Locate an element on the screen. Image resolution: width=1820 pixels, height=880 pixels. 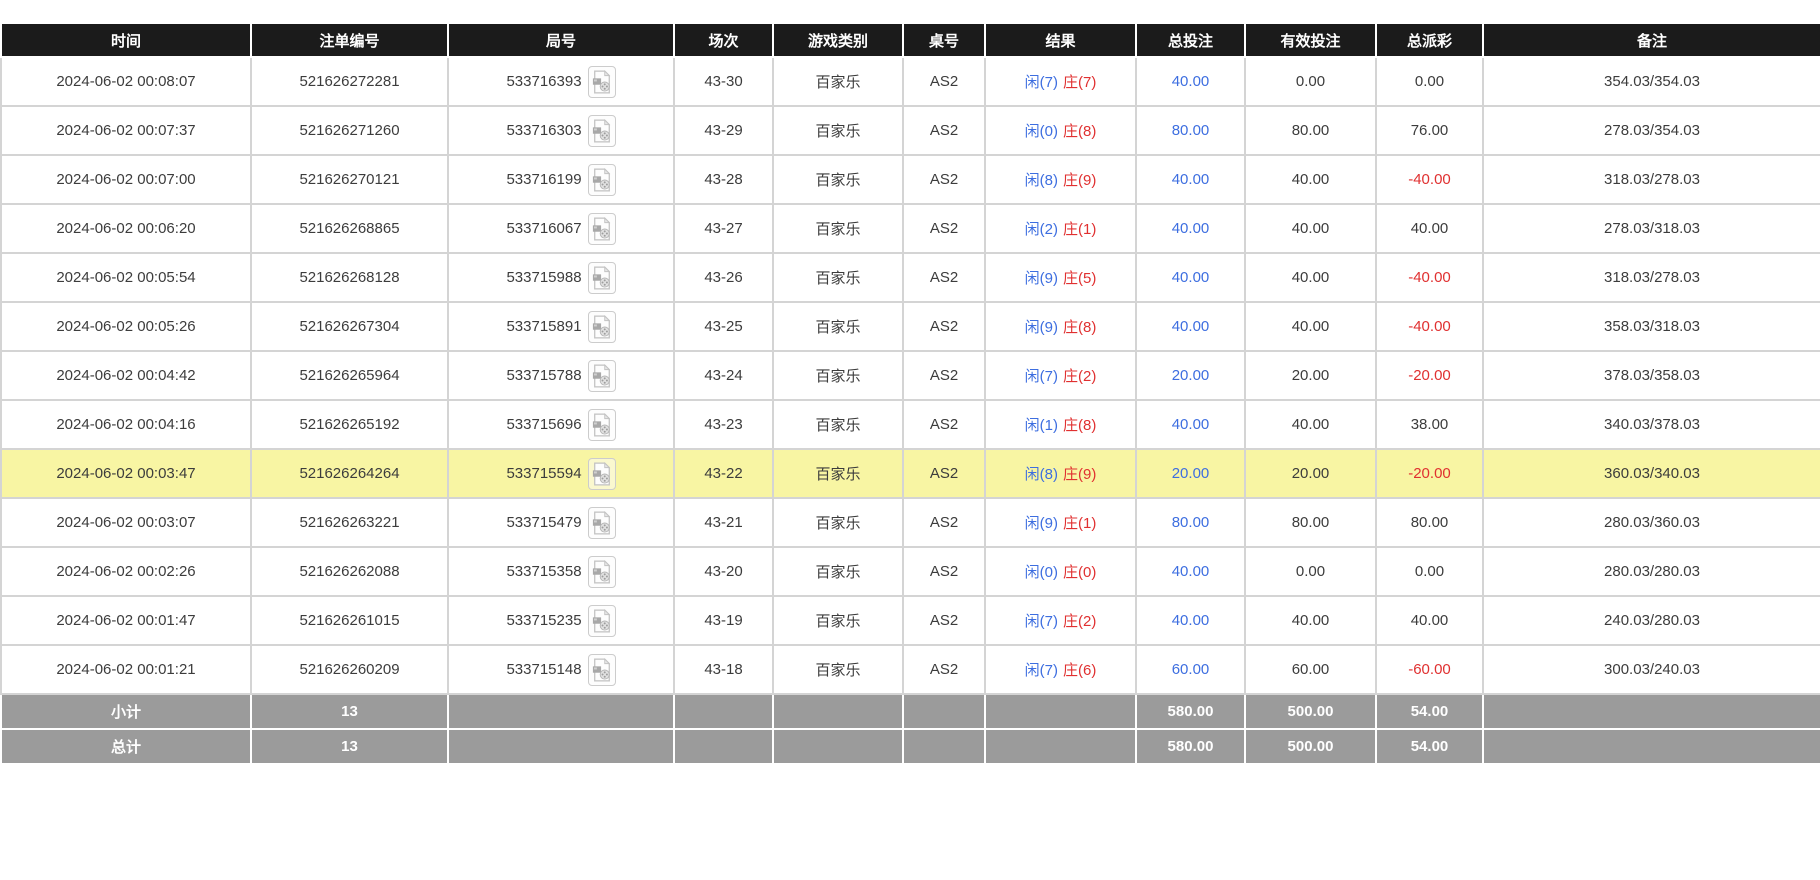
cell-time: 2024-06-02 00:07:00 is located at coordinates (126, 179).